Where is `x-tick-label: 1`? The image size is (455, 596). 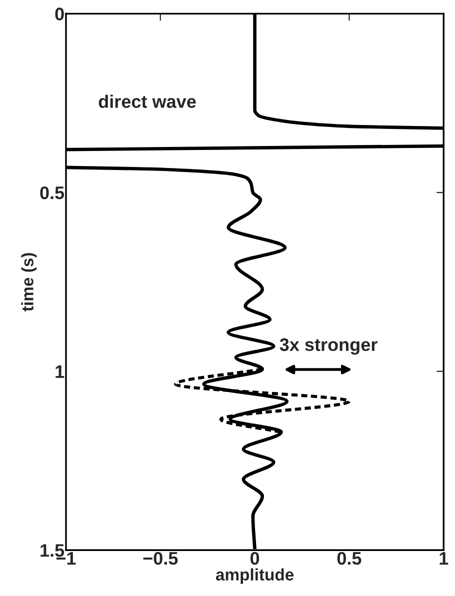 x-tick-label: 1 is located at coordinates (444, 558).